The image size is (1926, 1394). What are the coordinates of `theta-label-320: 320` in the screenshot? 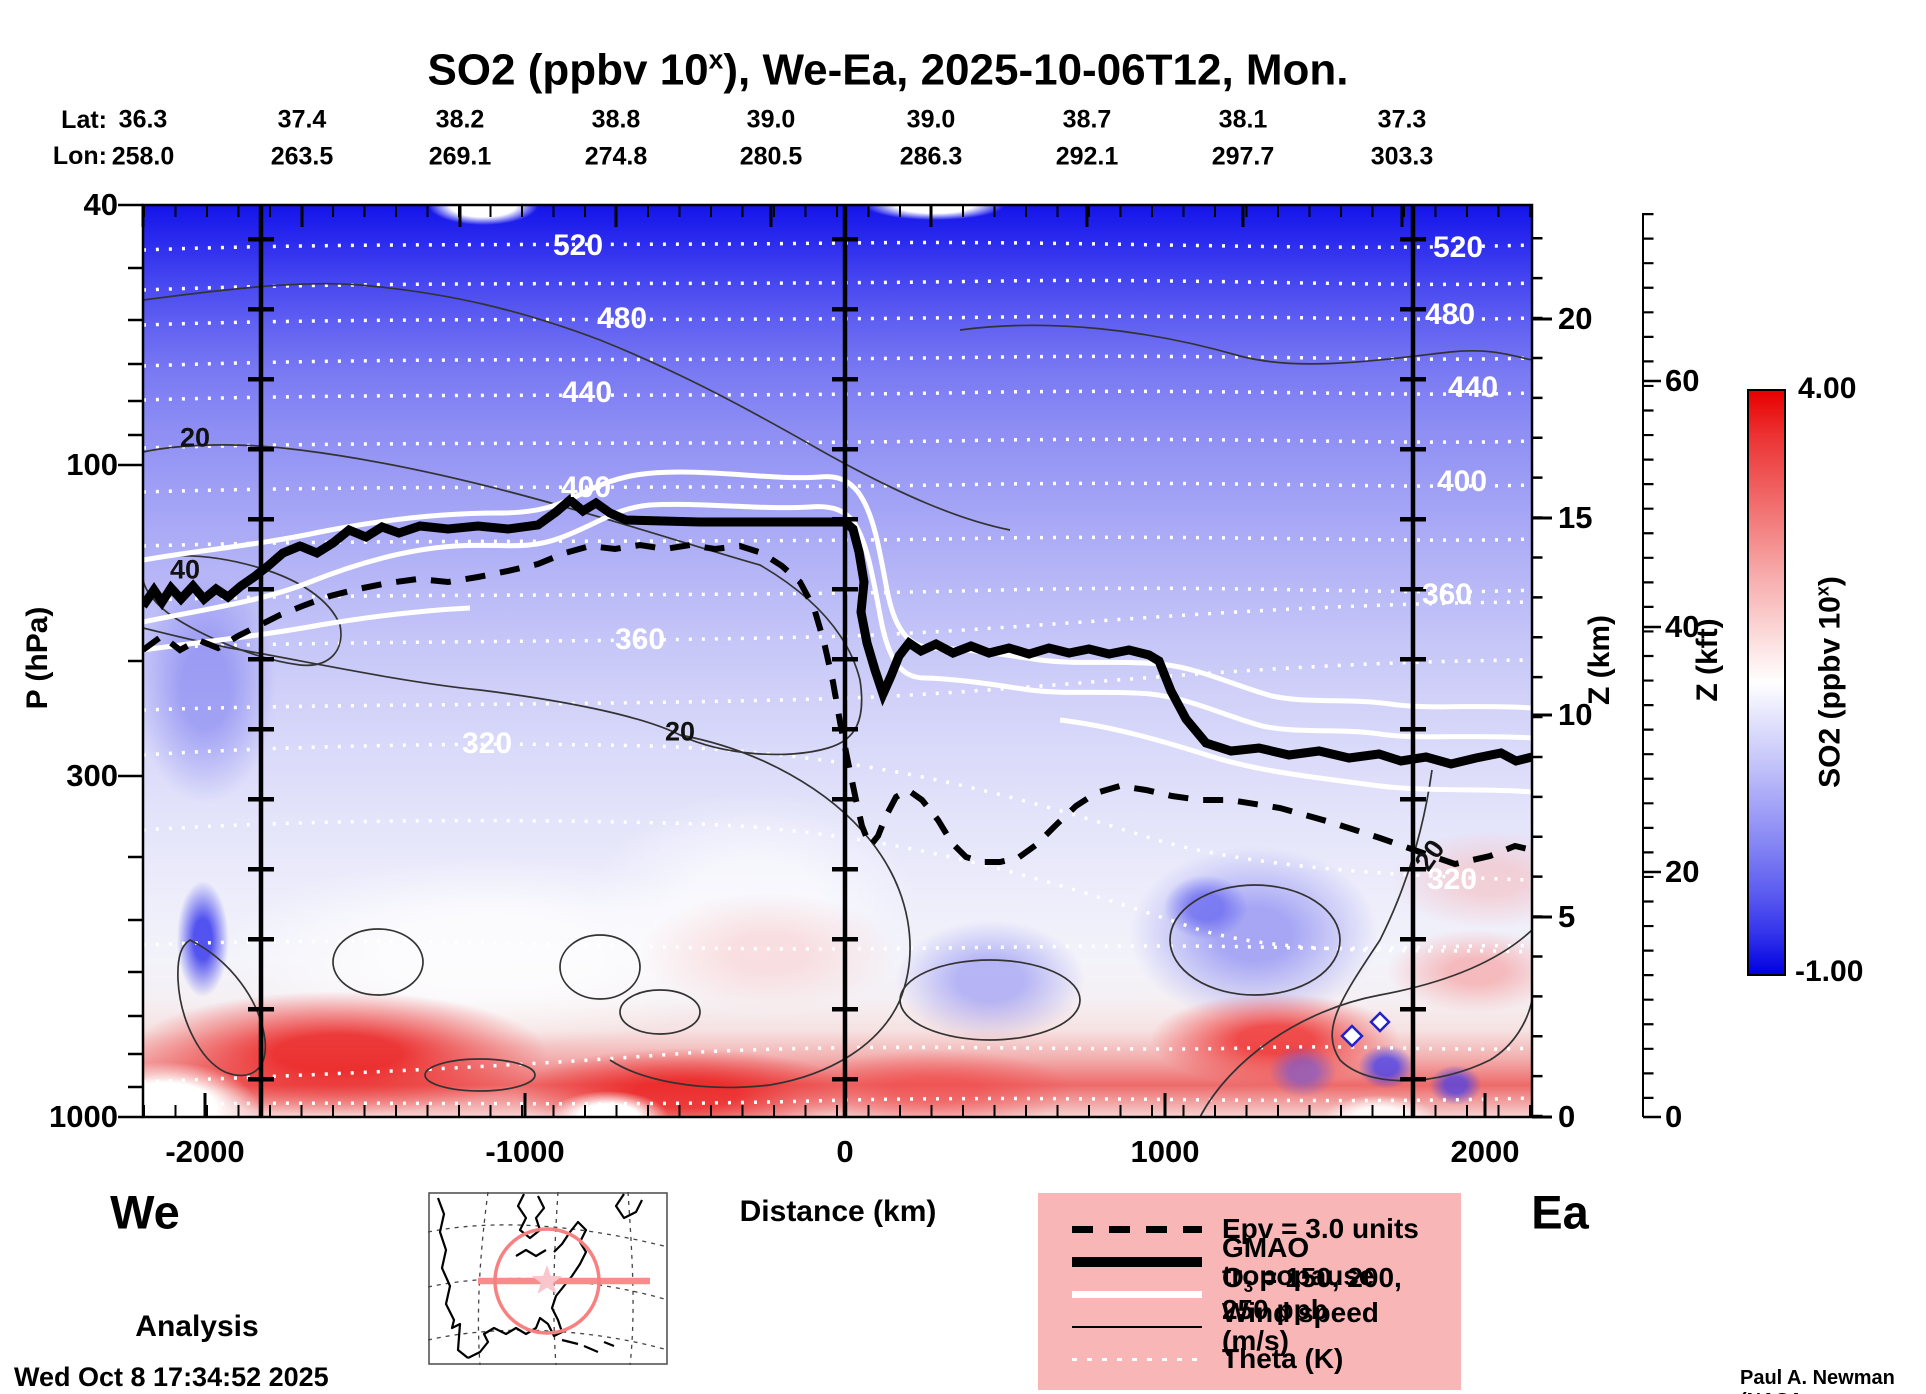 It's located at (487, 743).